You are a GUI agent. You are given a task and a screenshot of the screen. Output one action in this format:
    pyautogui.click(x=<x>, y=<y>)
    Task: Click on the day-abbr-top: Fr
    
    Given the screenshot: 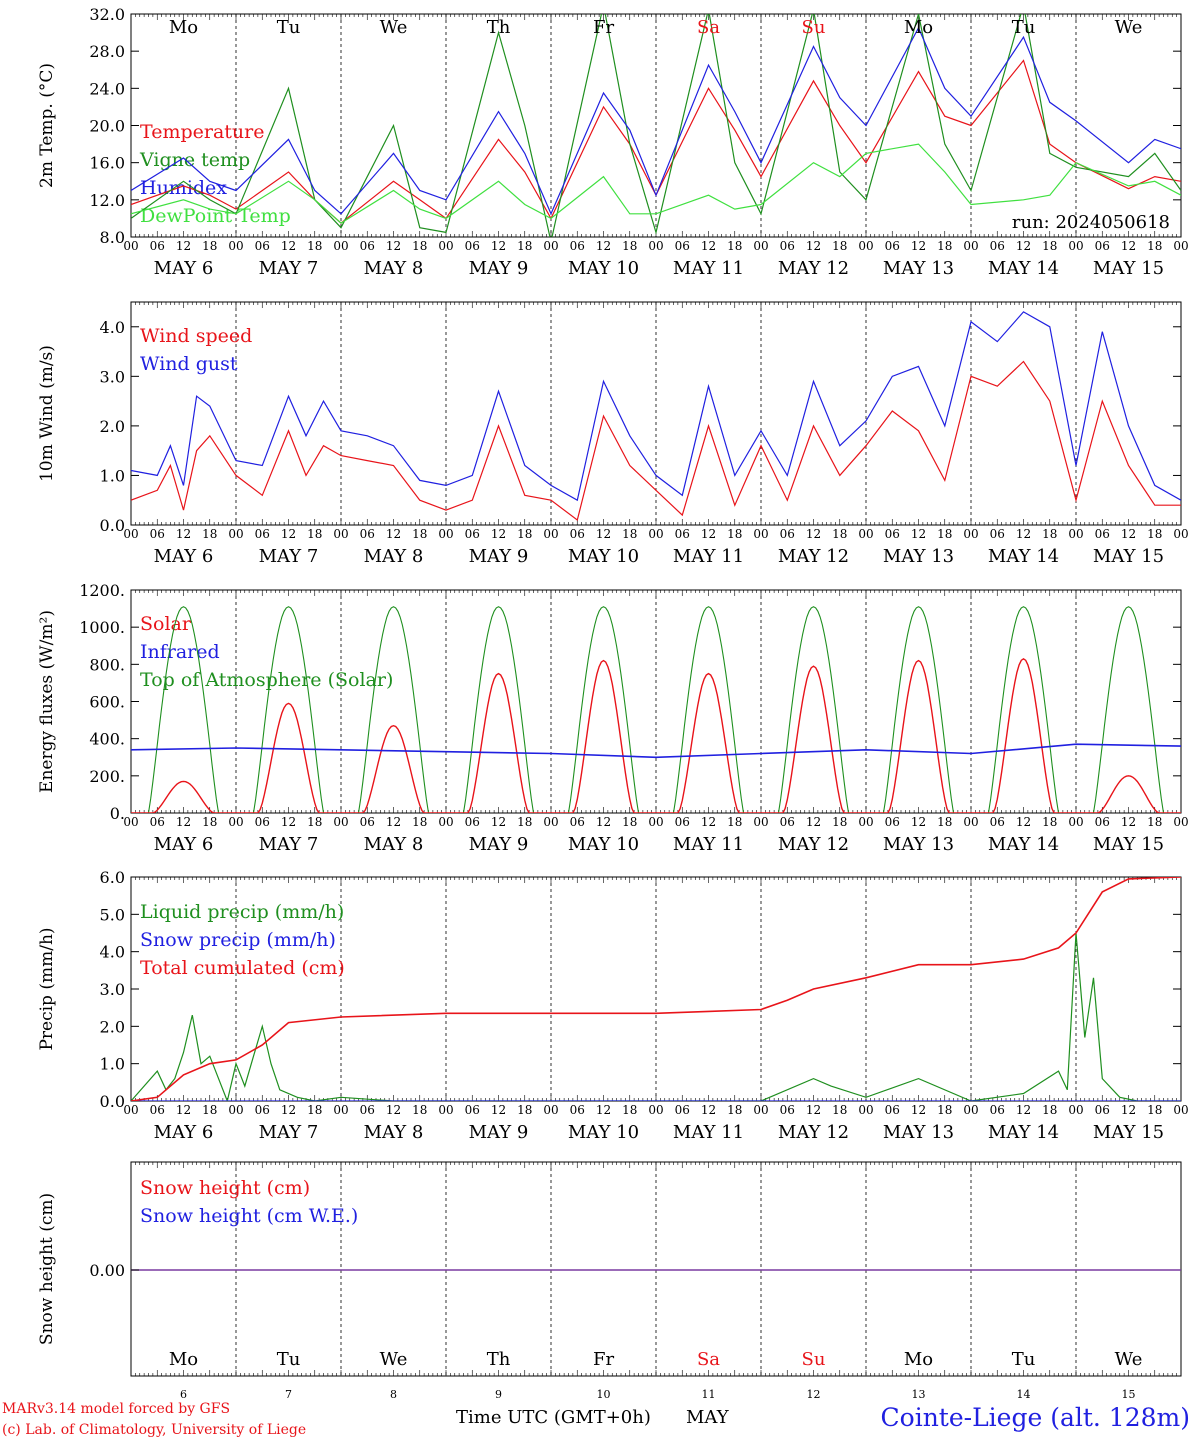 What is the action you would take?
    pyautogui.click(x=603, y=27)
    